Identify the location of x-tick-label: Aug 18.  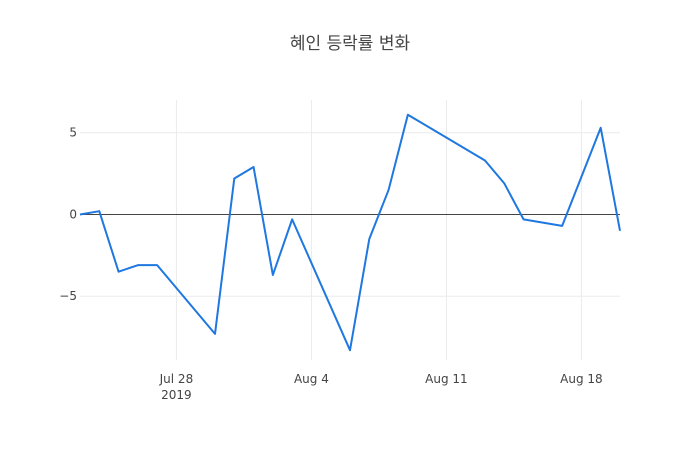
(581, 379).